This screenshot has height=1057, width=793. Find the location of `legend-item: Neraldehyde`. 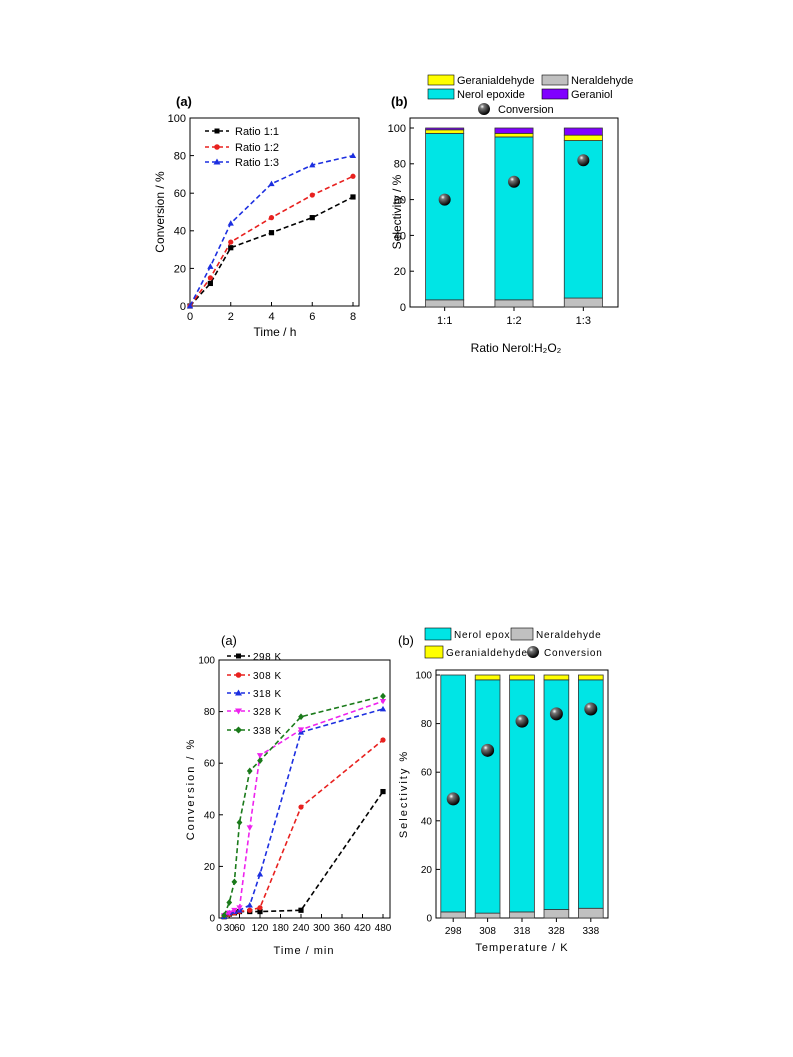

legend-item: Neraldehyde is located at coordinates (587, 80).